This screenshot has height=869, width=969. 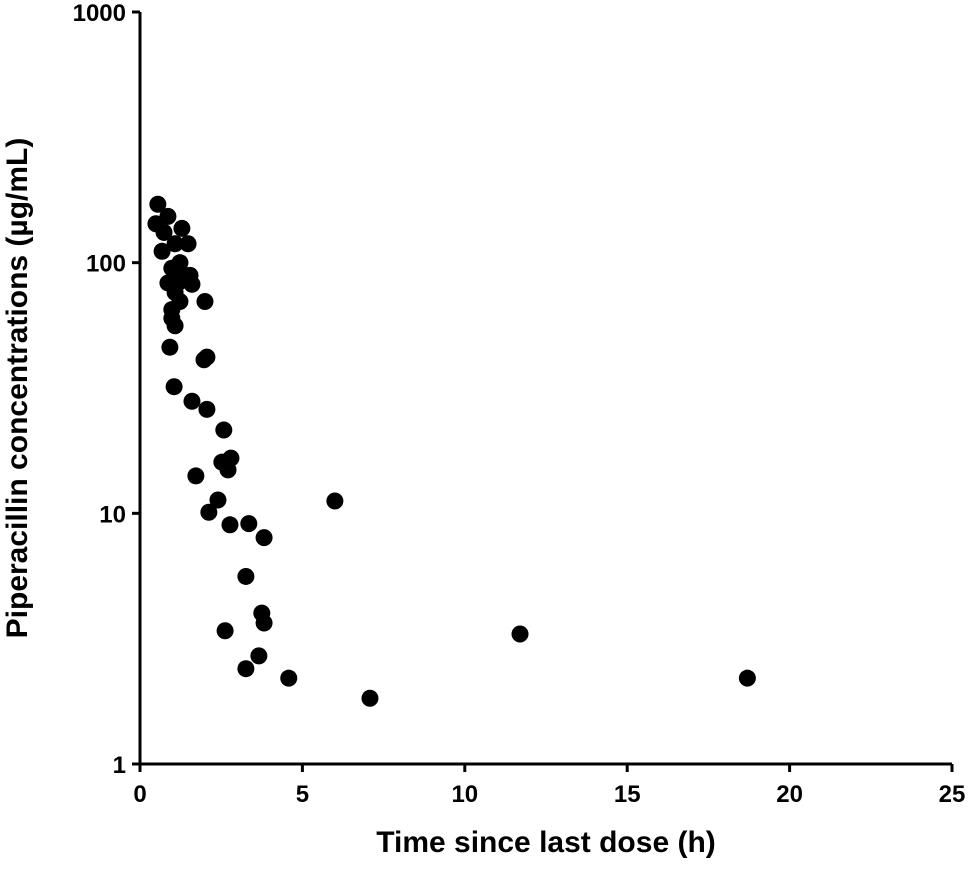 I want to click on x-tick-label: 15, so click(x=627, y=794).